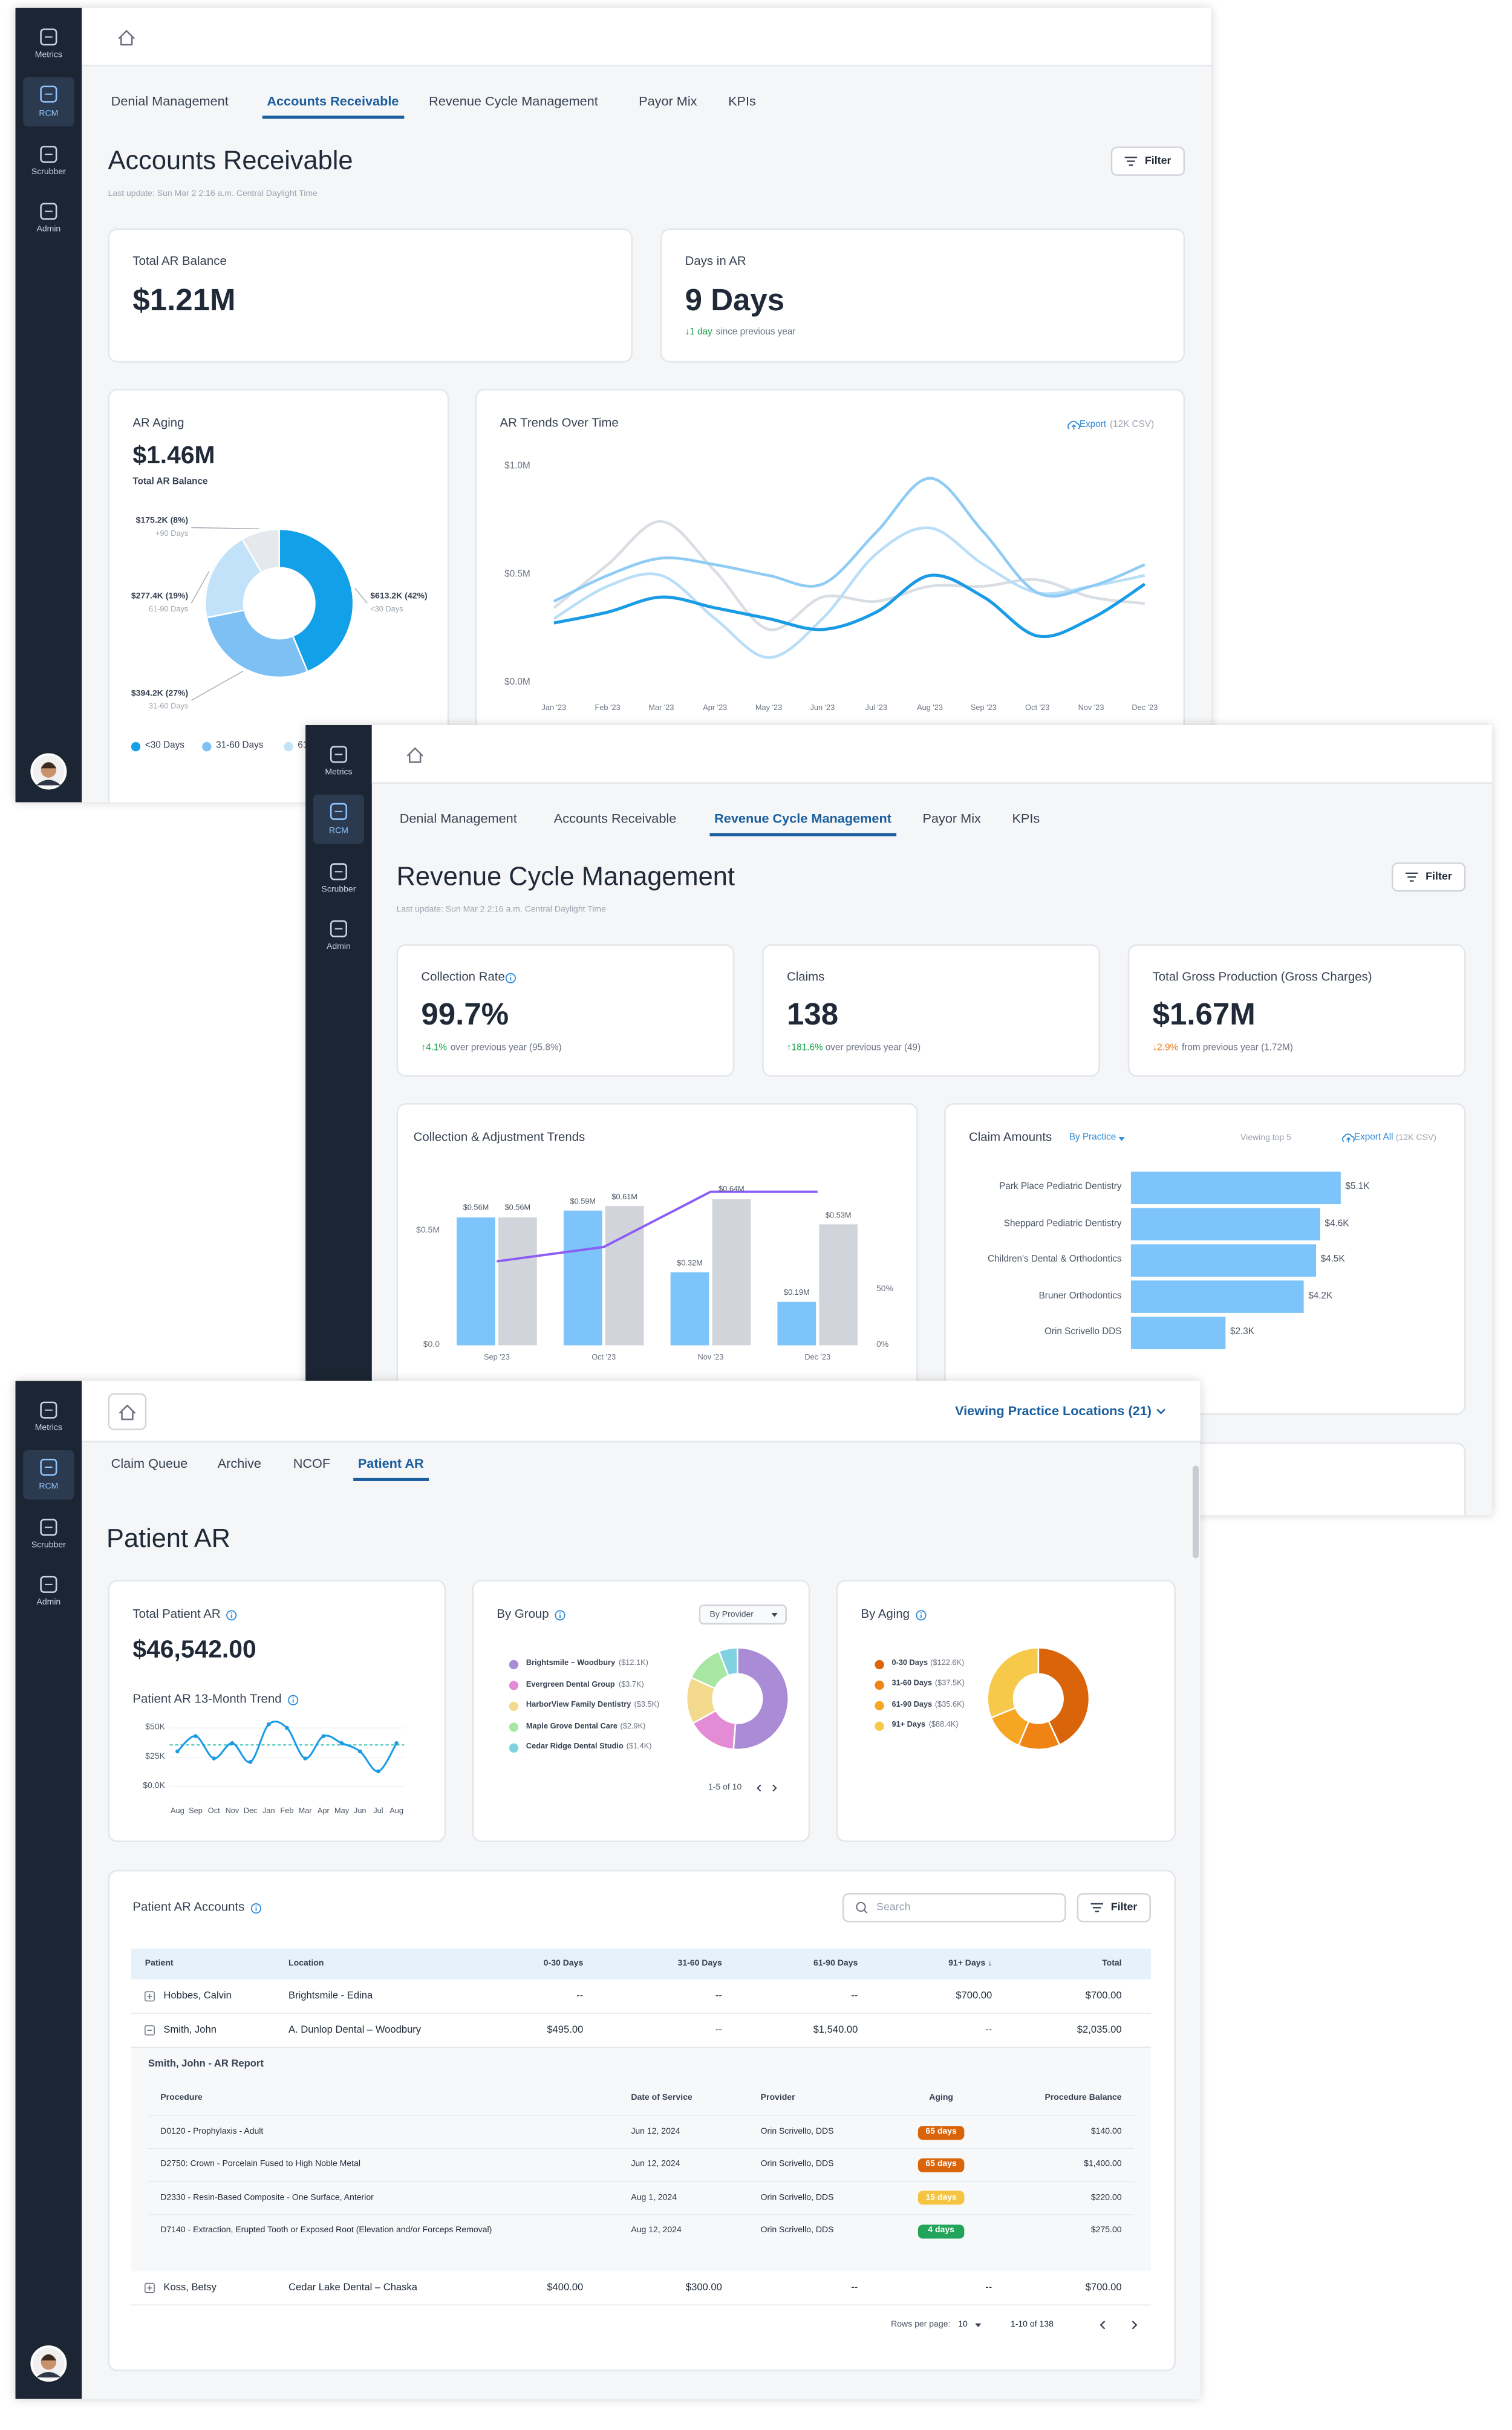  What do you see at coordinates (149, 1463) in the screenshot?
I see `tab: Claim Queue` at bounding box center [149, 1463].